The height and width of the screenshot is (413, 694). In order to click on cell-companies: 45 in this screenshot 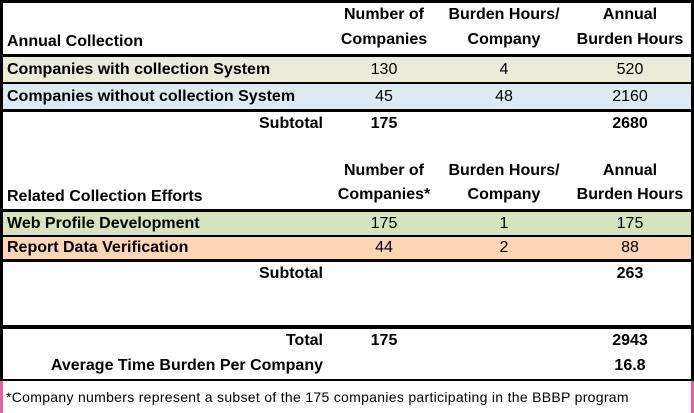, I will do `click(384, 96)`.